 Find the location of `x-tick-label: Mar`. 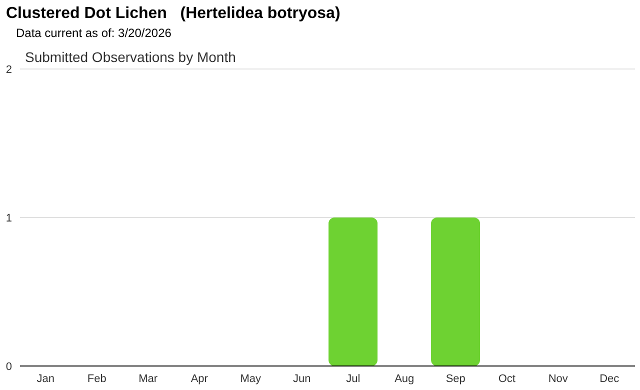

x-tick-label: Mar is located at coordinates (148, 378).